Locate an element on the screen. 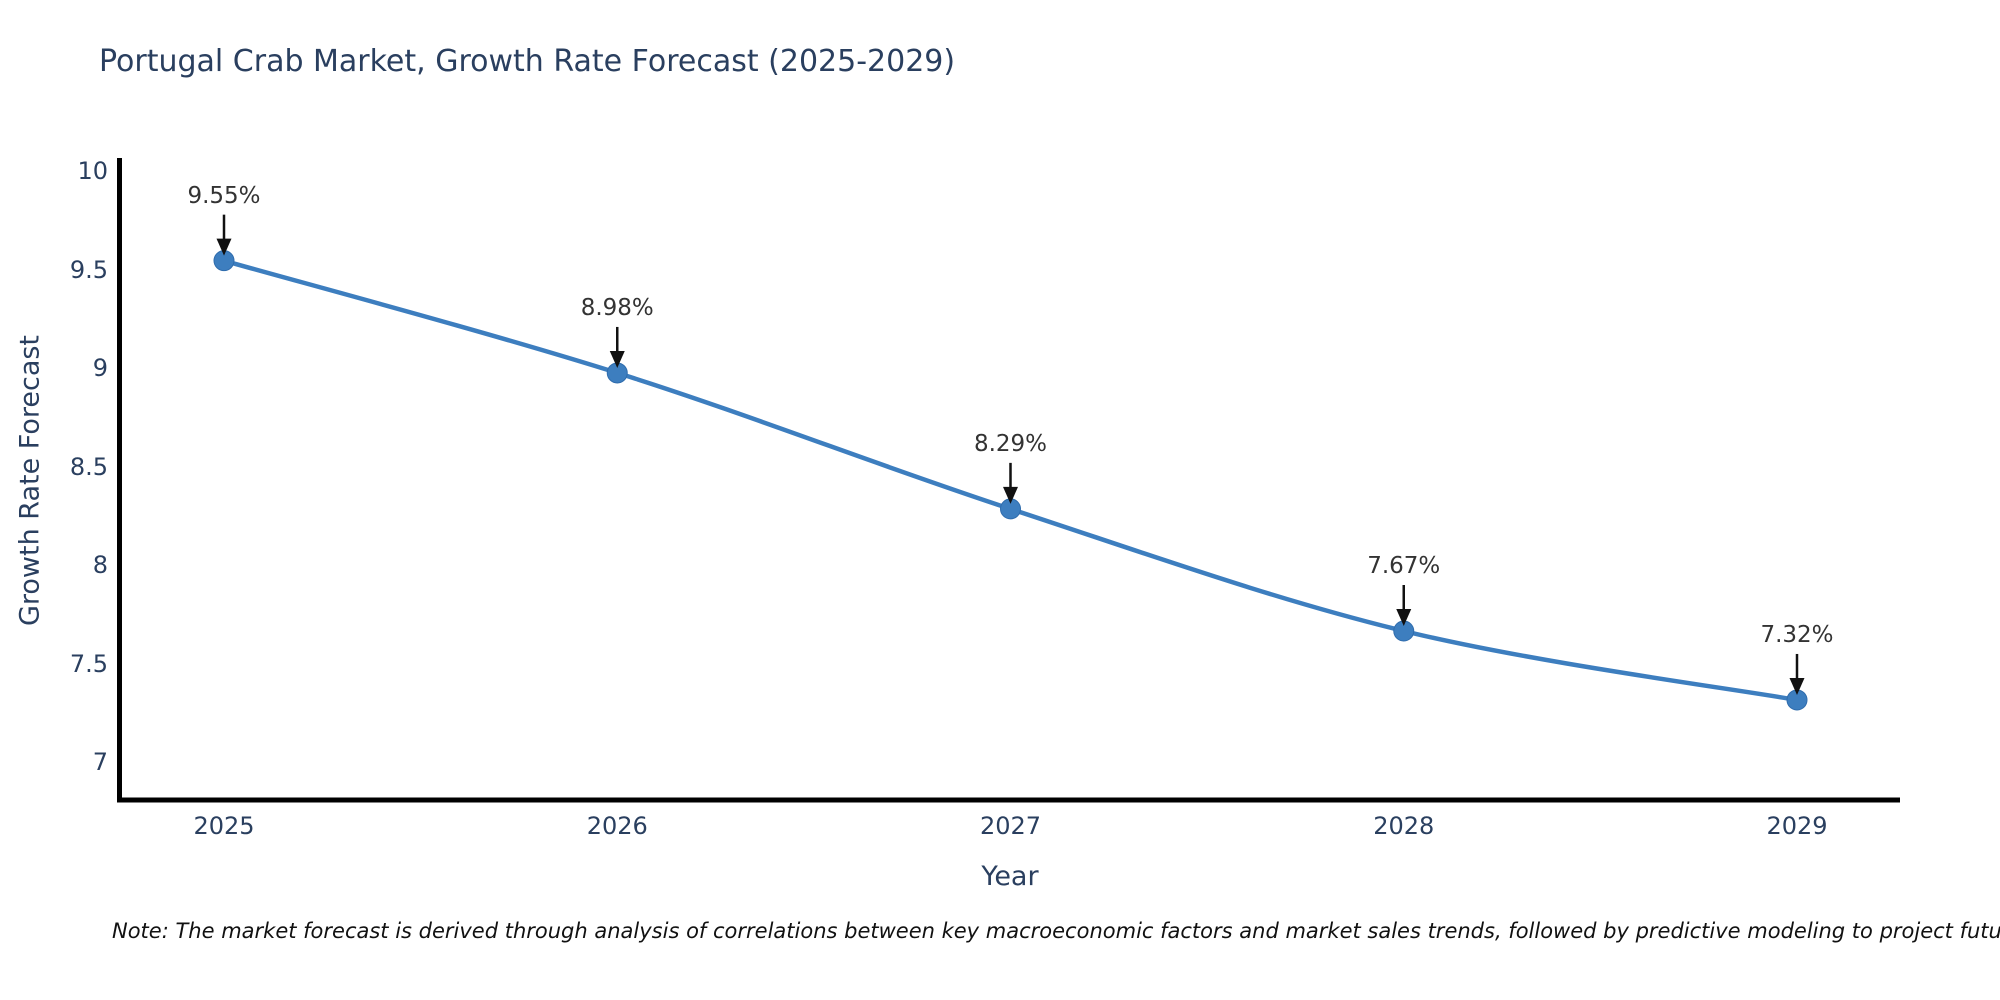  x-axis-title: Year is located at coordinates (1010, 876).